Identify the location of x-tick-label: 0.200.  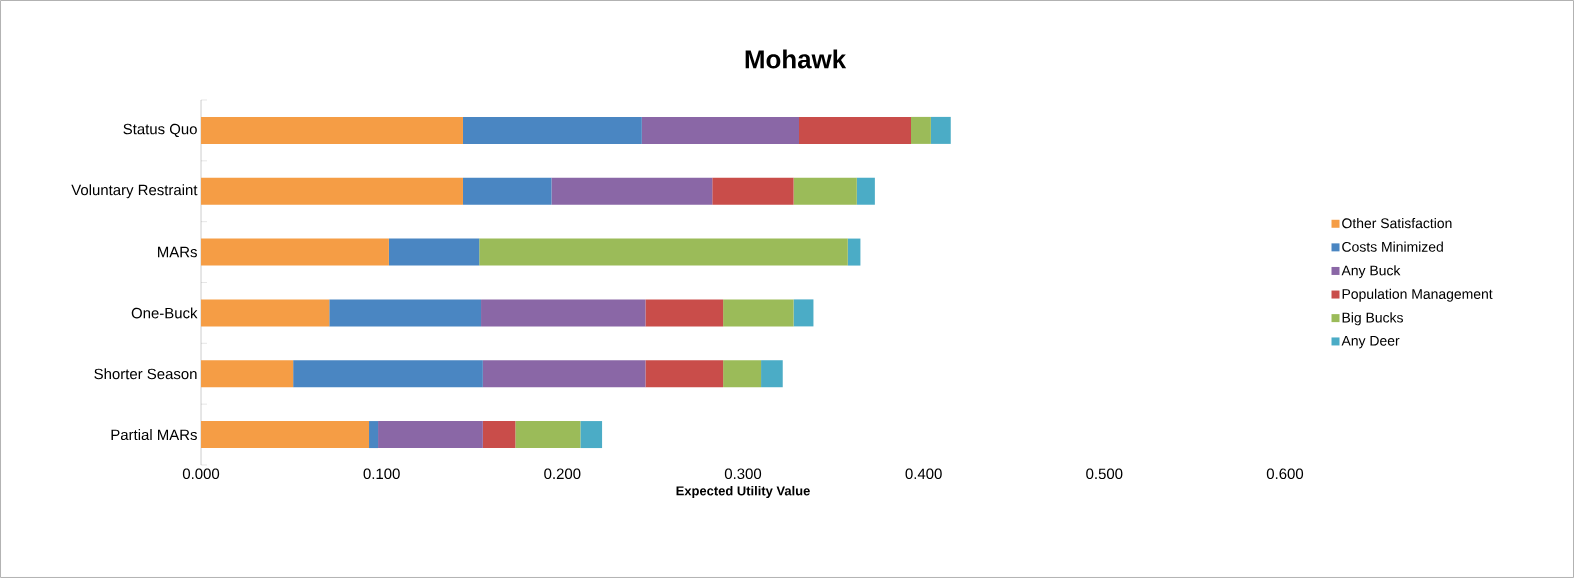
(562, 474).